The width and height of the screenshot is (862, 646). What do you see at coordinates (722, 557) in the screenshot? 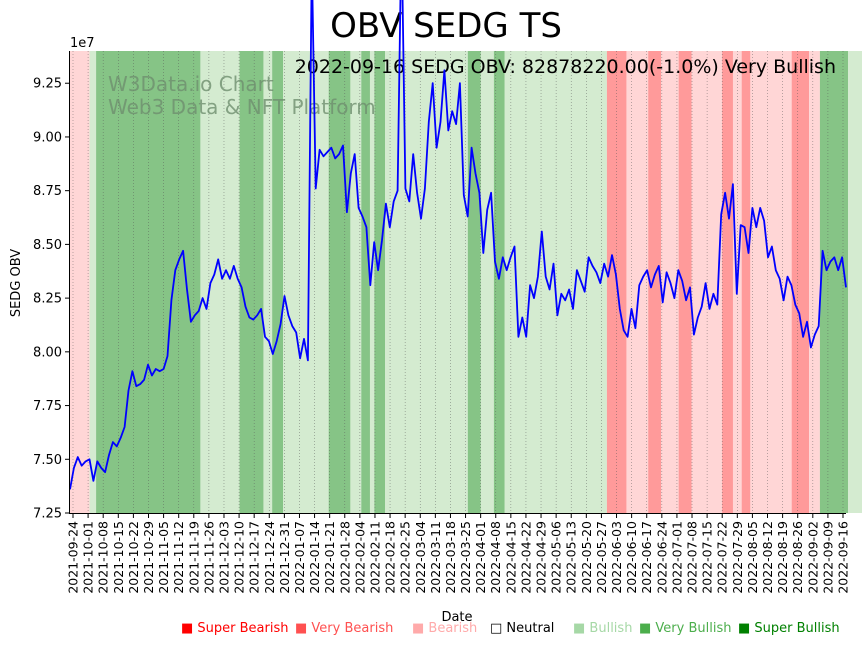
I see `x-tick-label: 2022-07-22` at bounding box center [722, 557].